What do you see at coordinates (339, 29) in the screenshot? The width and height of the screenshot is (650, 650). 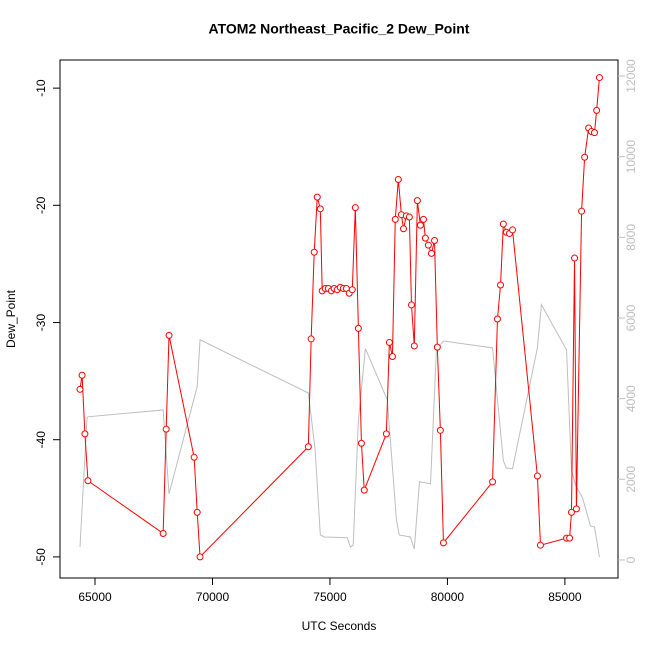 I see `chart-title: ATOM2 Northeast_Pacific_2 Dew_Point` at bounding box center [339, 29].